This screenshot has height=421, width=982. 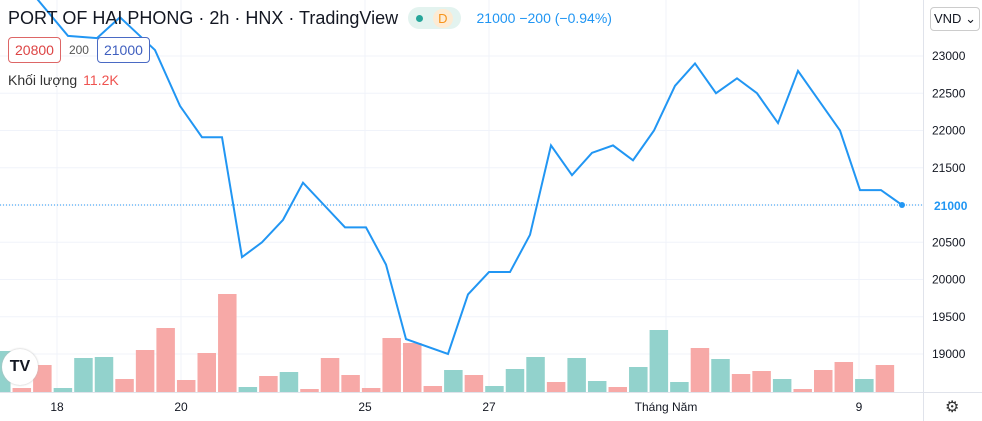 What do you see at coordinates (902, 205) in the screenshot?
I see `last-price-dot` at bounding box center [902, 205].